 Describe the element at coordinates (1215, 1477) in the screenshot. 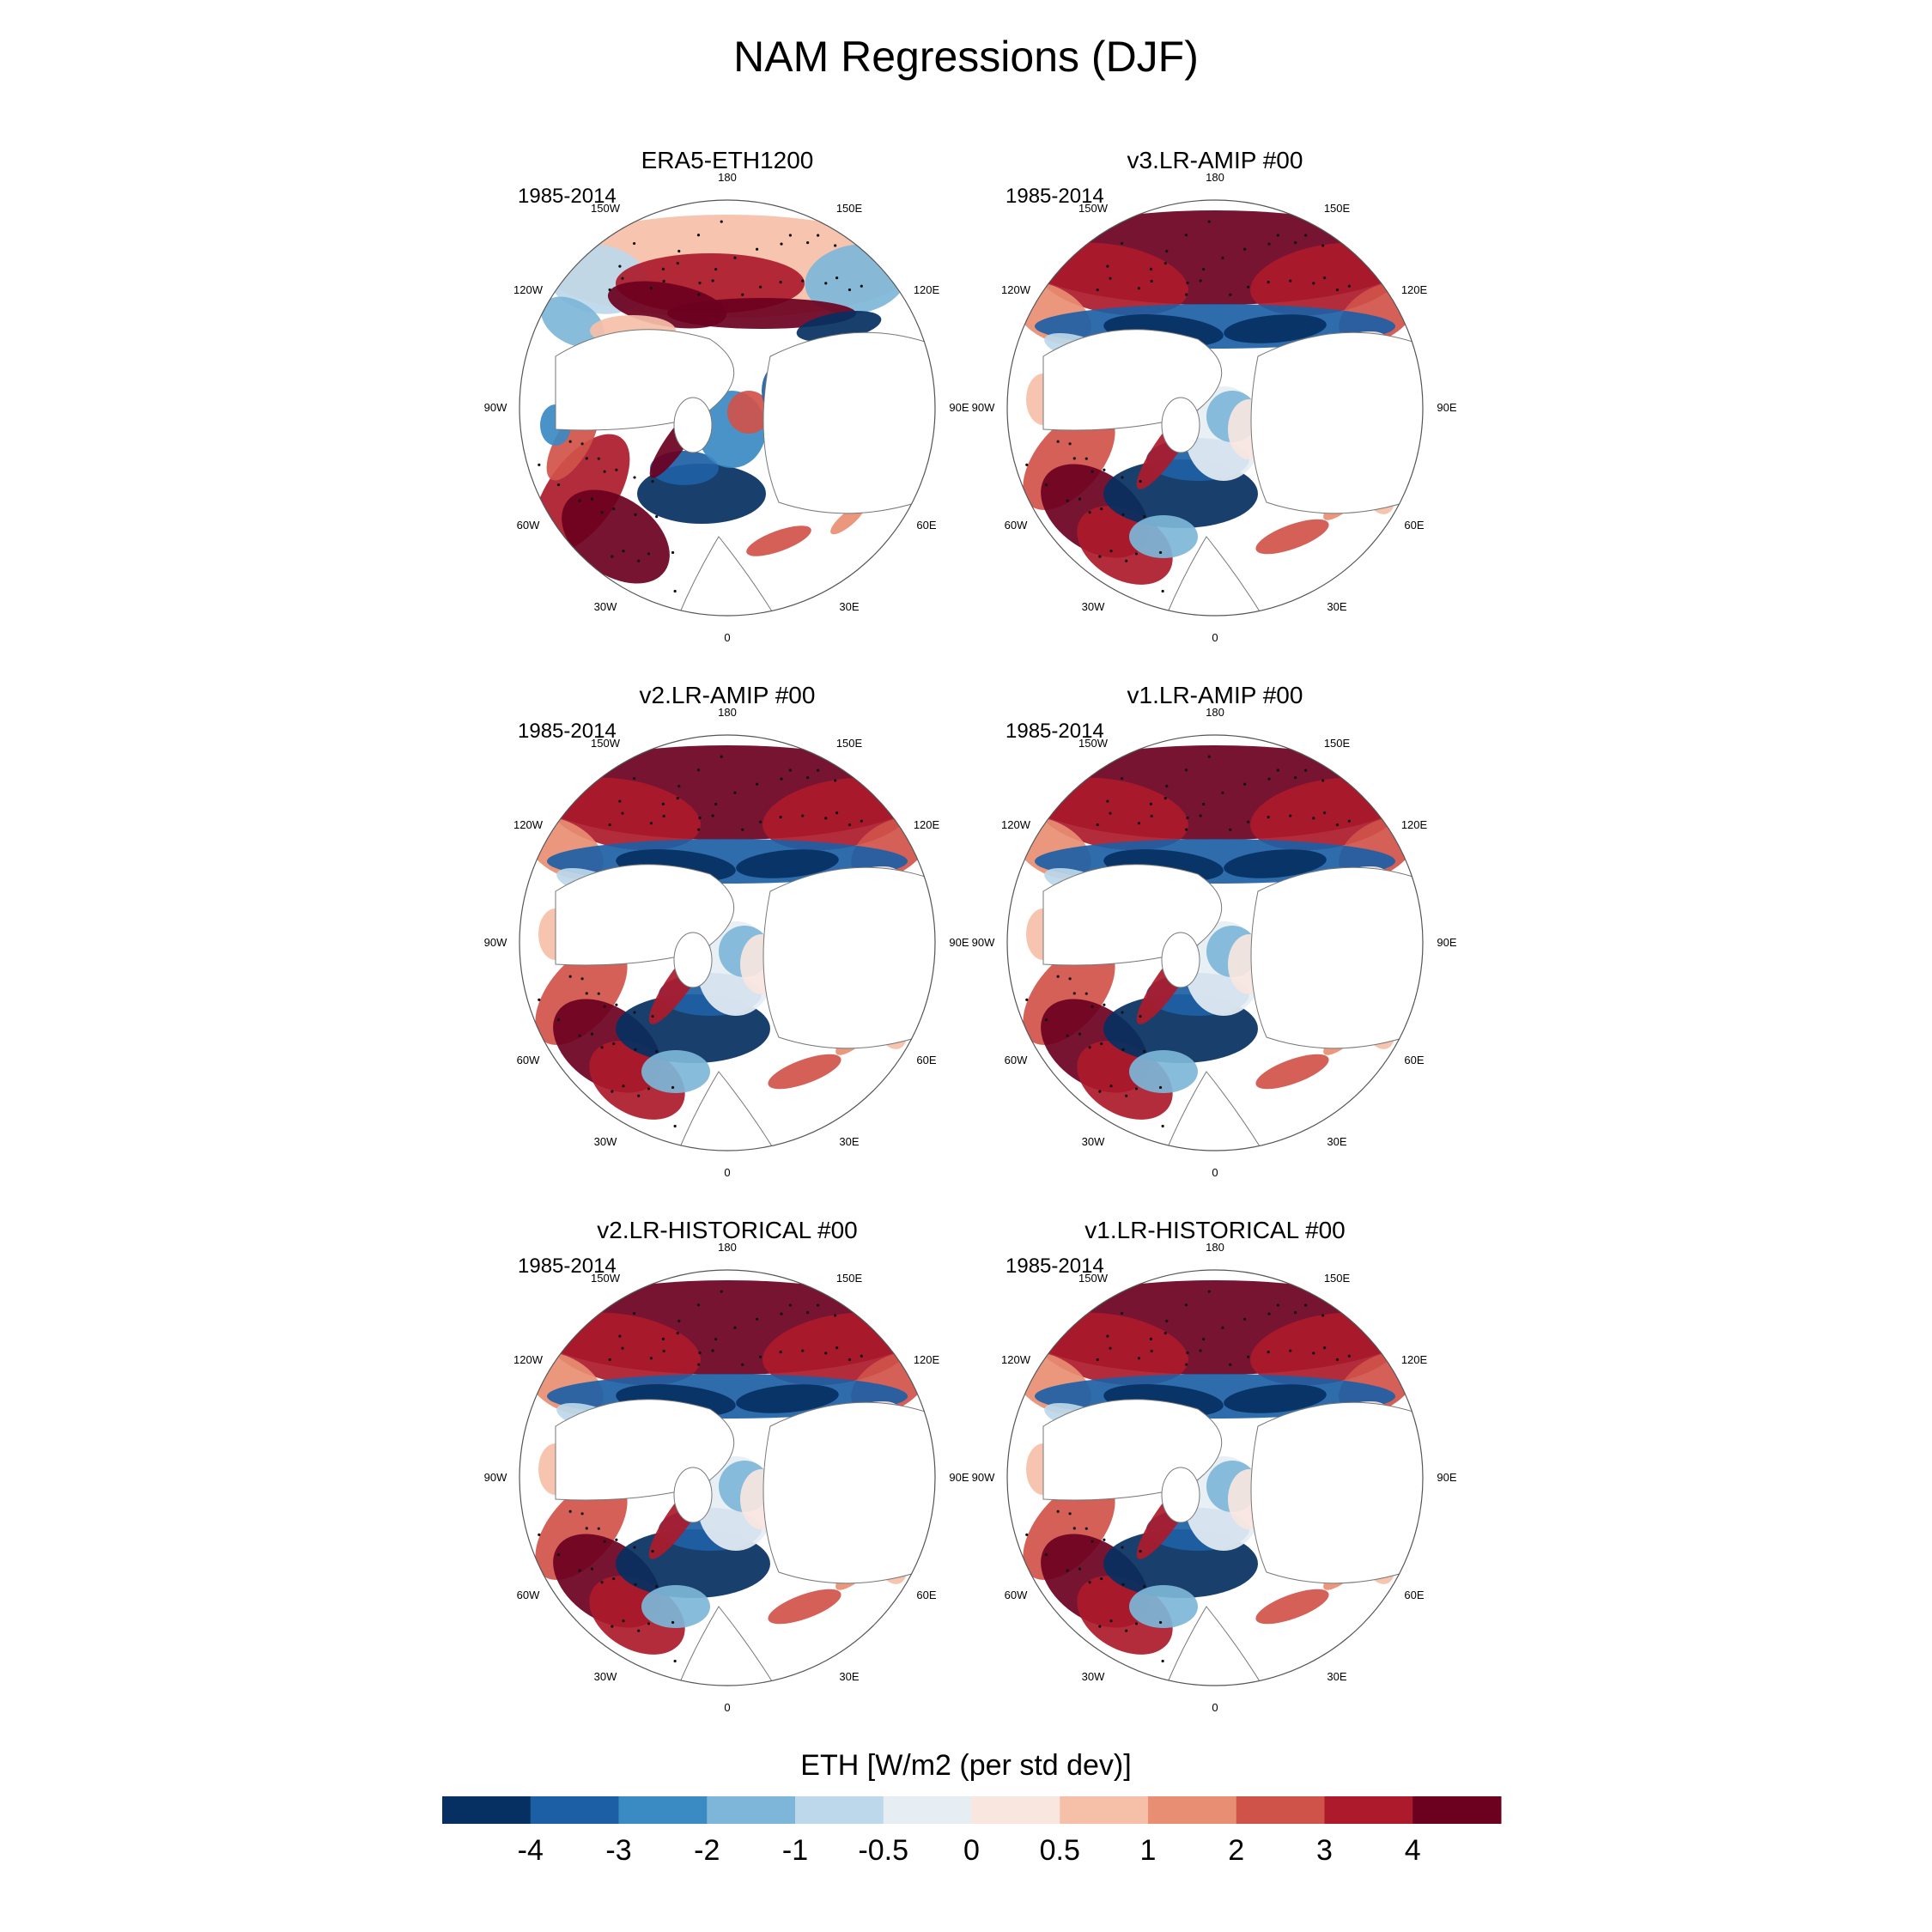

I see `map-outline` at that location.